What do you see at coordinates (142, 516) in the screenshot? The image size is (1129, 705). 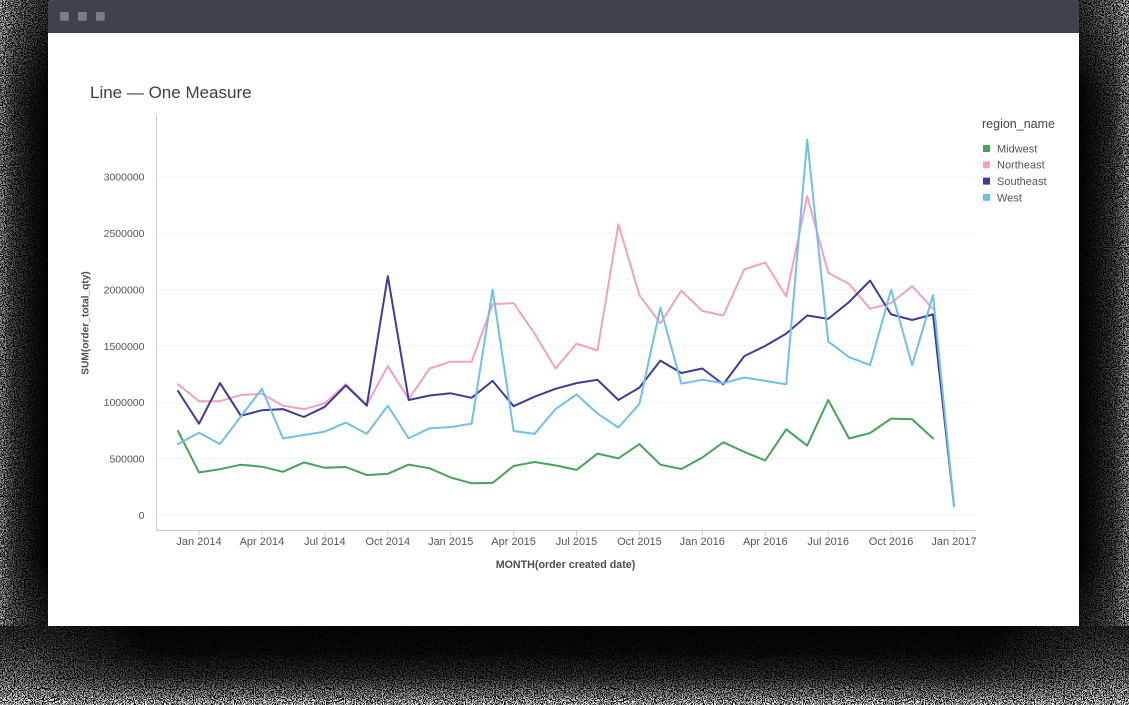 I see `svg-text: 0` at bounding box center [142, 516].